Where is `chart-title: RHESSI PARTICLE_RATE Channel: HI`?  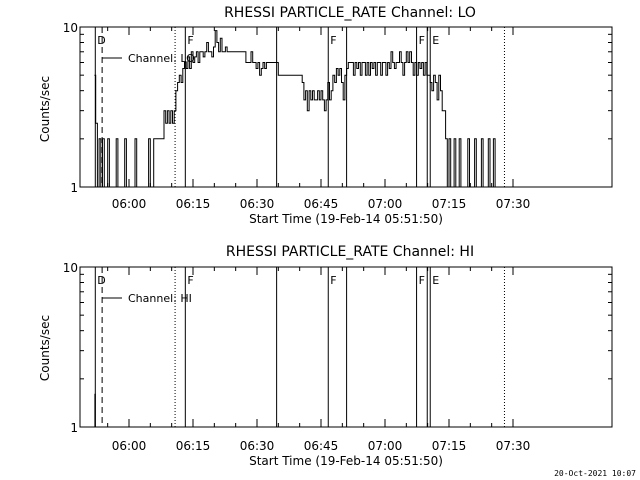 chart-title: RHESSI PARTICLE_RATE Channel: HI is located at coordinates (350, 252).